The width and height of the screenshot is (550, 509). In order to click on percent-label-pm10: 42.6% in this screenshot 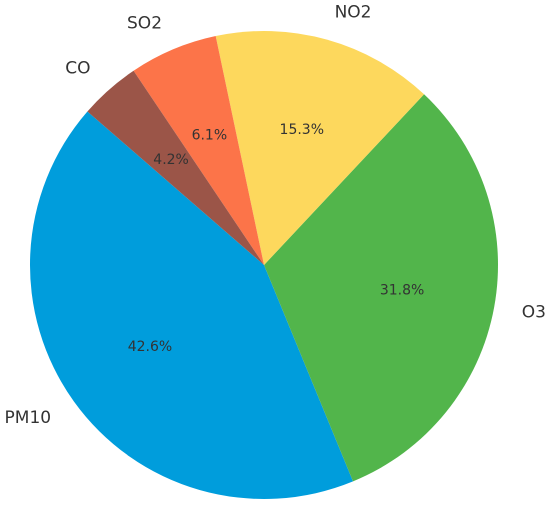, I will do `click(150, 347)`.